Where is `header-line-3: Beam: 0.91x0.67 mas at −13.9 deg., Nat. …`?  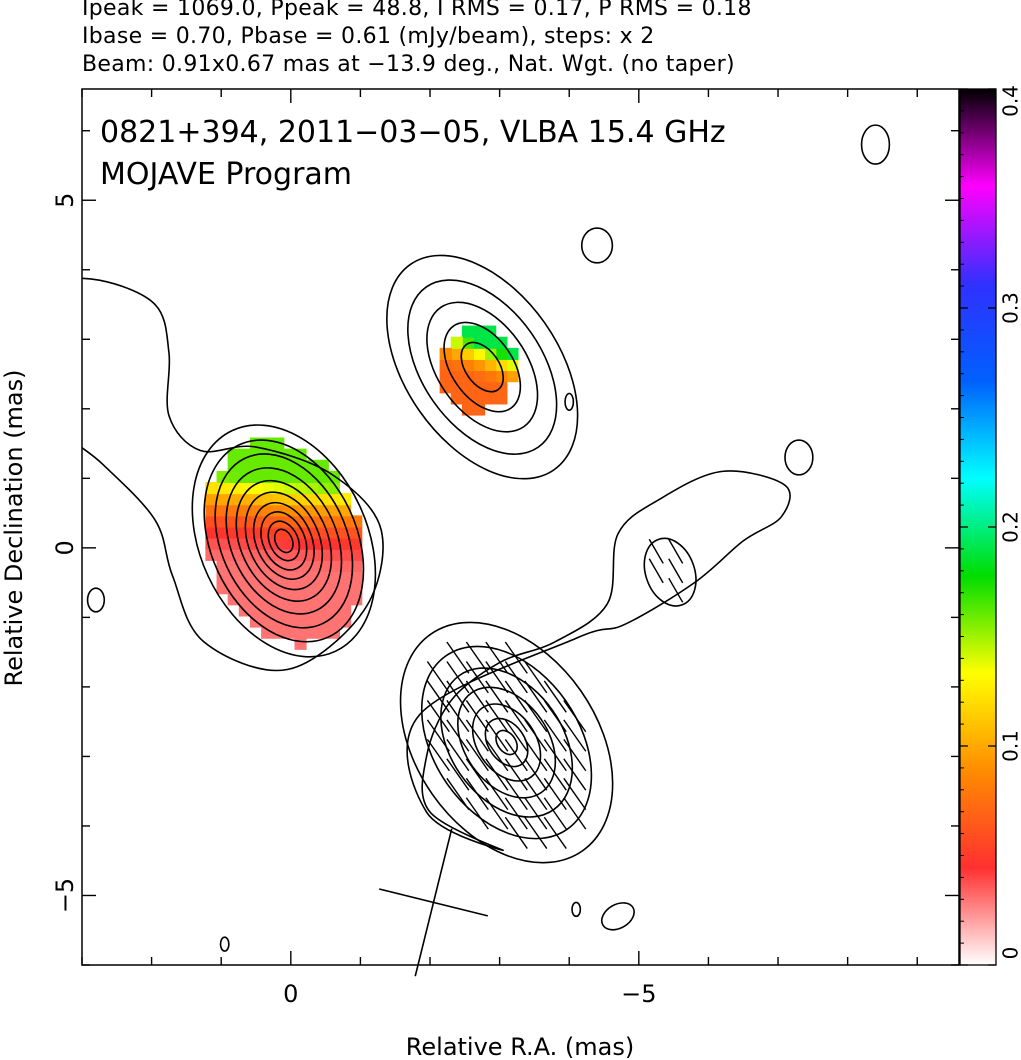
header-line-3: Beam: 0.91x0.67 mas at −13.9 deg., Nat. … is located at coordinates (408, 64).